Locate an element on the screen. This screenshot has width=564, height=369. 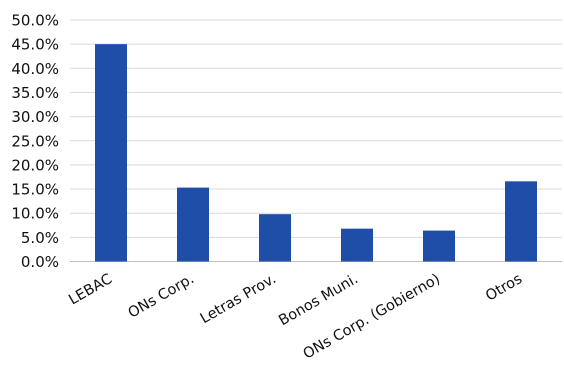
y-tick-label: 40.0% is located at coordinates (35, 69).